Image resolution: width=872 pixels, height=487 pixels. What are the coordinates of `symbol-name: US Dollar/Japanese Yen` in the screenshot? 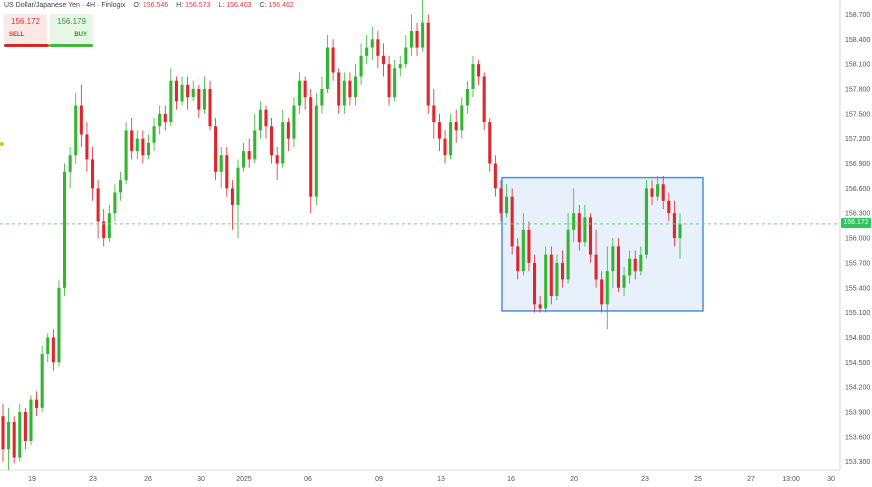 It's located at (42, 5).